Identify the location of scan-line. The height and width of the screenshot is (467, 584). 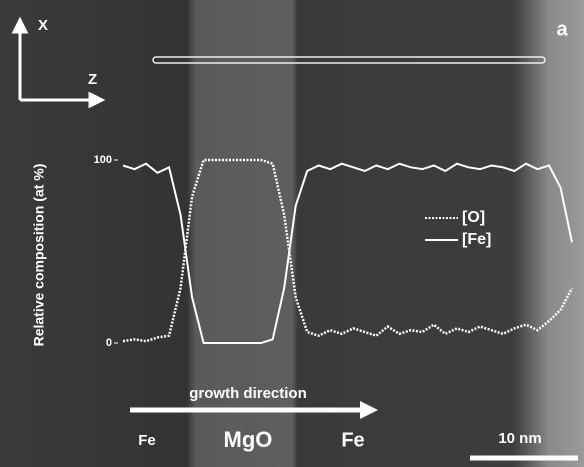
(349, 60).